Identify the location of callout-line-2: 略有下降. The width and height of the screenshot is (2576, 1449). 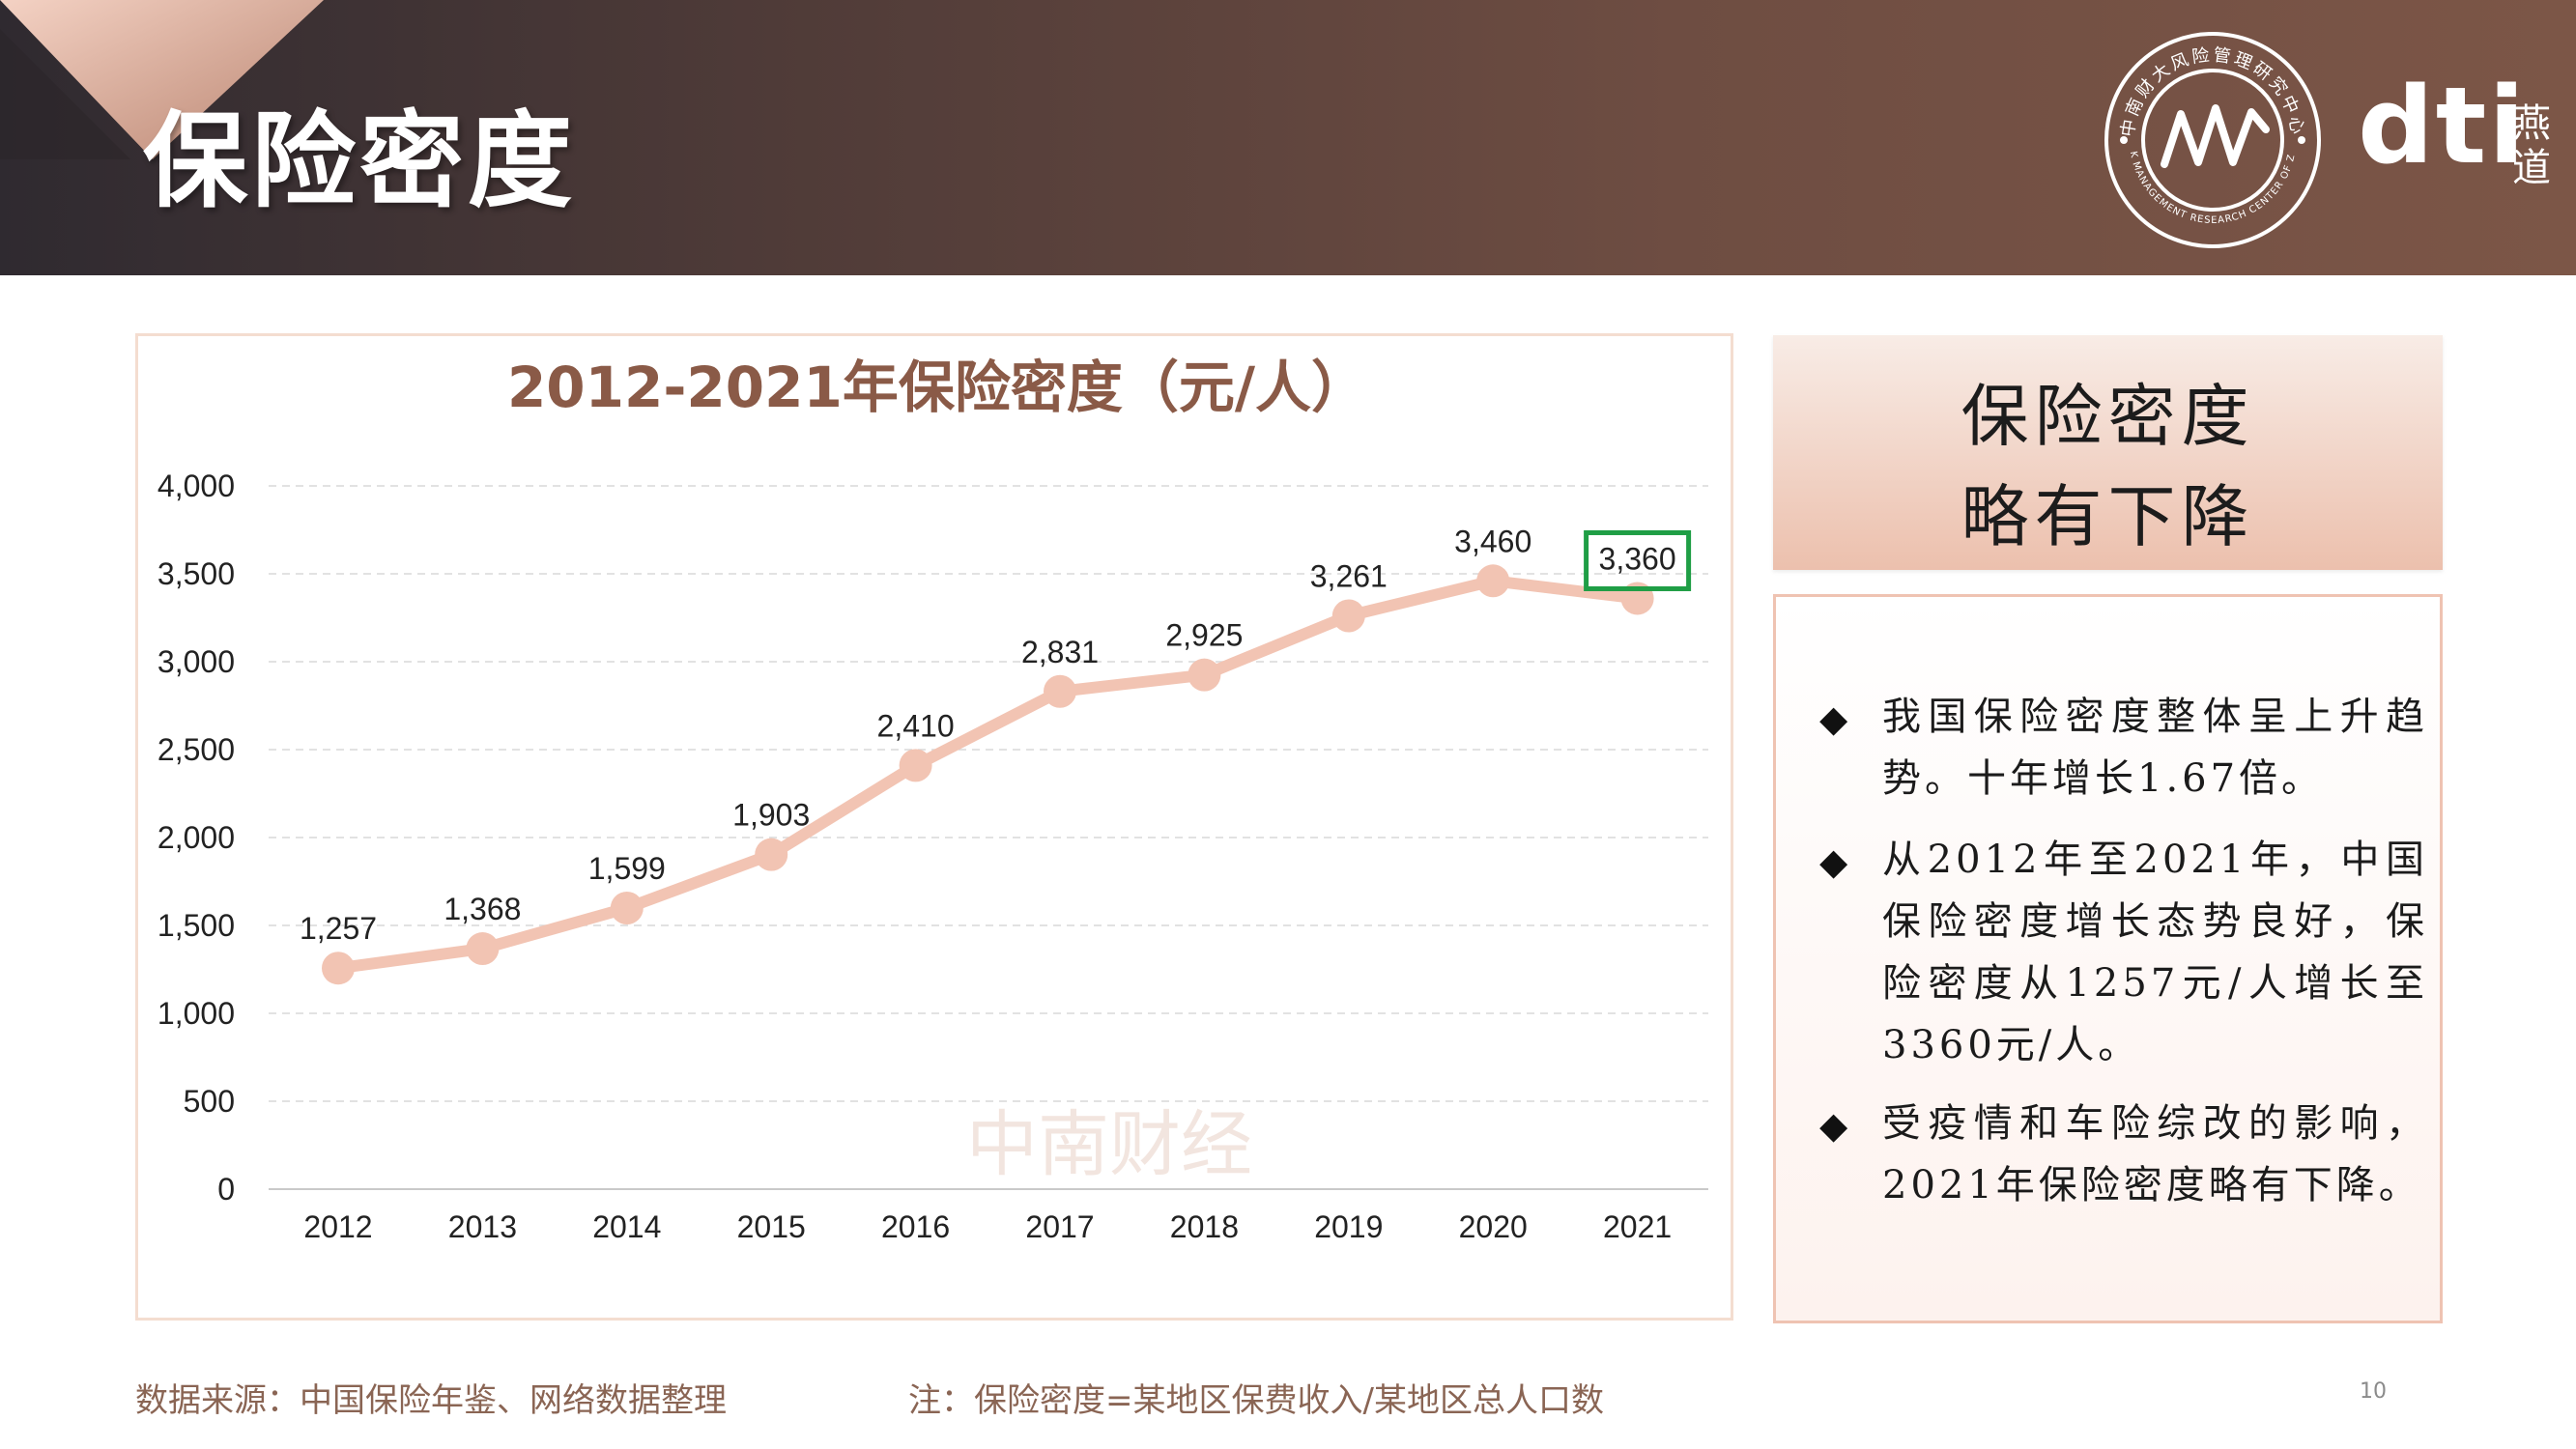
(2108, 516).